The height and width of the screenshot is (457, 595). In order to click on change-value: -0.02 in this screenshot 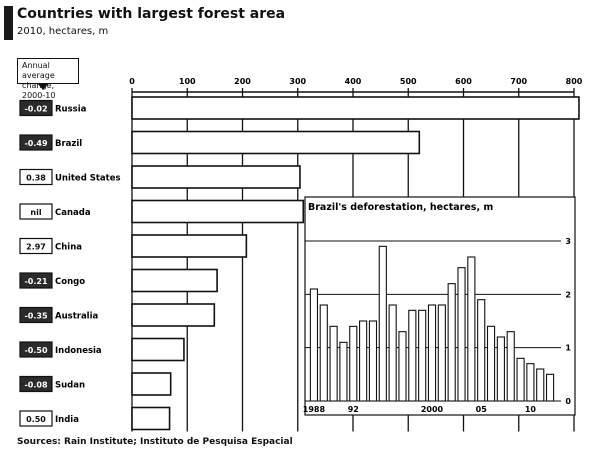, I will do `click(35, 109)`.